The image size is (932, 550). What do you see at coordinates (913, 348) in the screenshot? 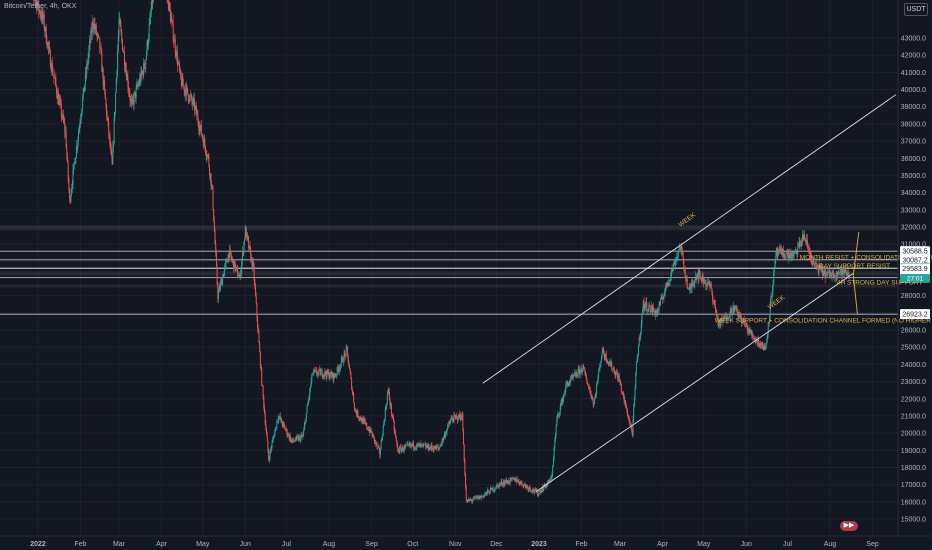
I see `price-tick-label: 25000.0` at bounding box center [913, 348].